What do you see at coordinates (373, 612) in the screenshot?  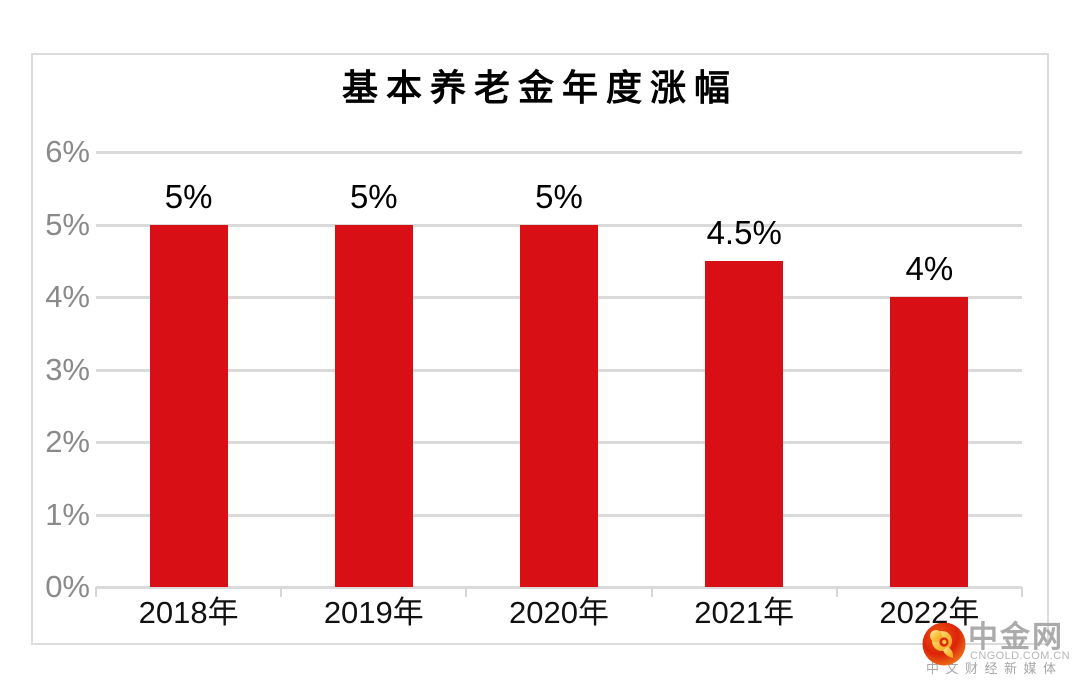 I see `x-axis-category-label: 2019年` at bounding box center [373, 612].